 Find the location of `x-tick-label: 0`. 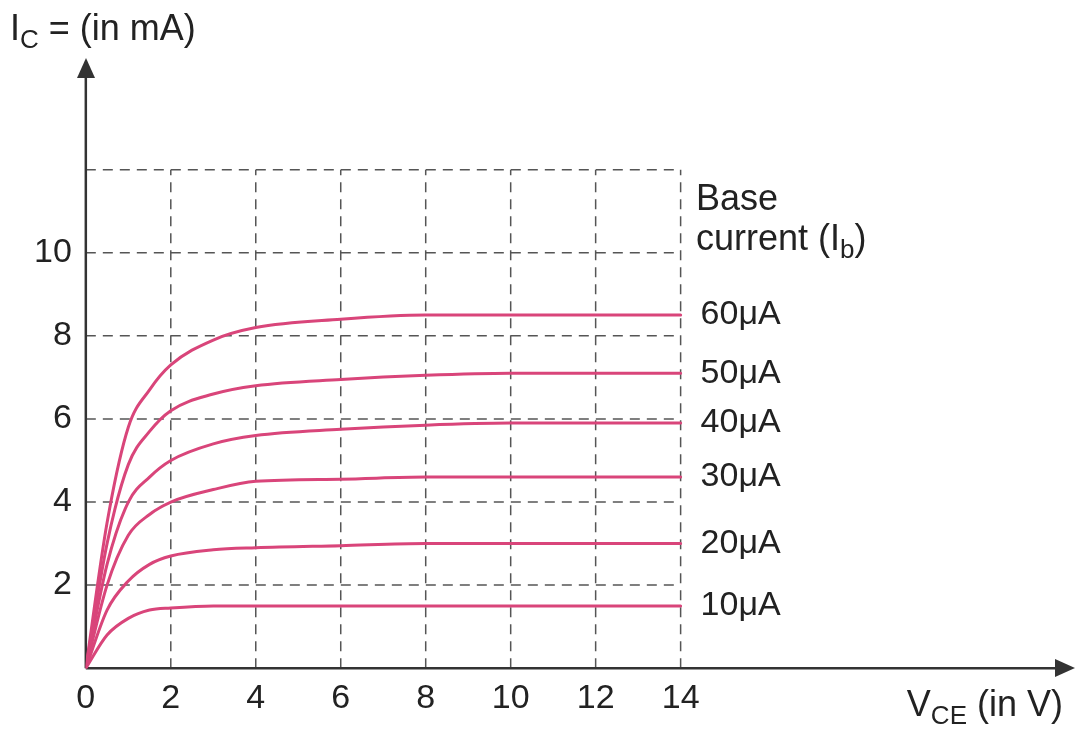

x-tick-label: 0 is located at coordinates (86, 695).